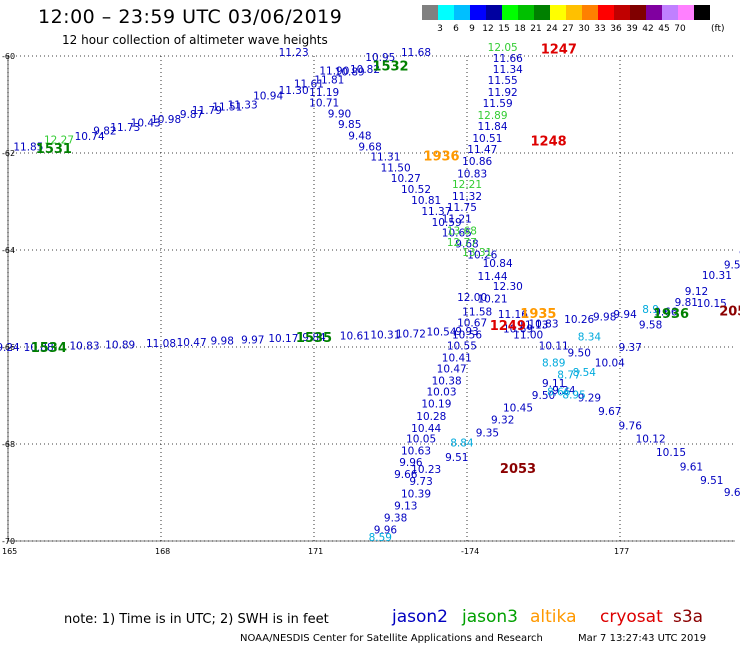  What do you see at coordinates (621, 551) in the screenshot?
I see `lon-tick-label: 177` at bounding box center [621, 551].